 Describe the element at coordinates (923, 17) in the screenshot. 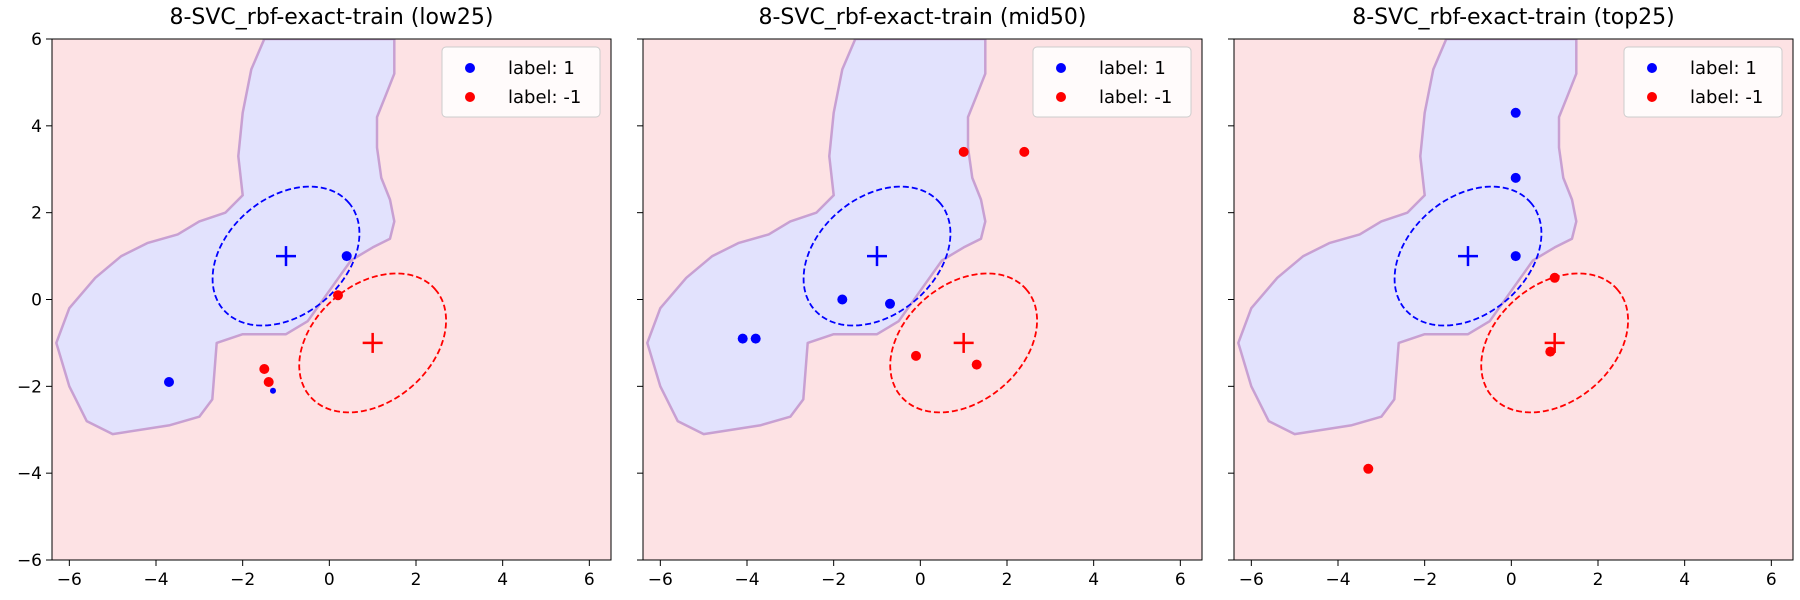

I see `chart-title: 8-SVC_rbf-exact-train (mid50)` at that location.